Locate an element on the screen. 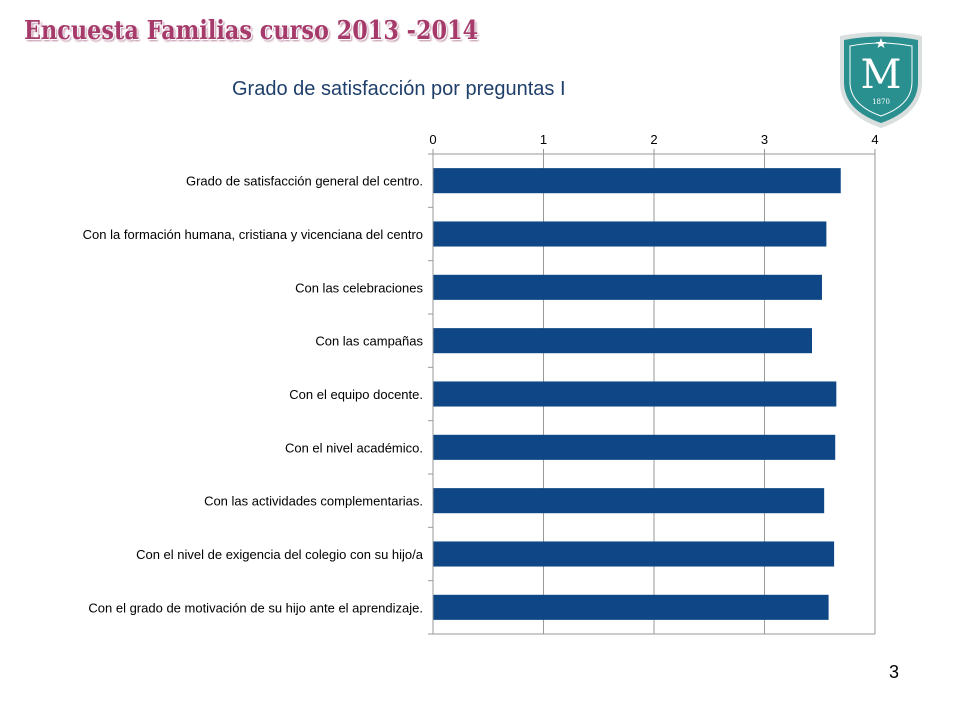 This screenshot has width=960, height=720. category-label: Con las celebraciones is located at coordinates (359, 287).